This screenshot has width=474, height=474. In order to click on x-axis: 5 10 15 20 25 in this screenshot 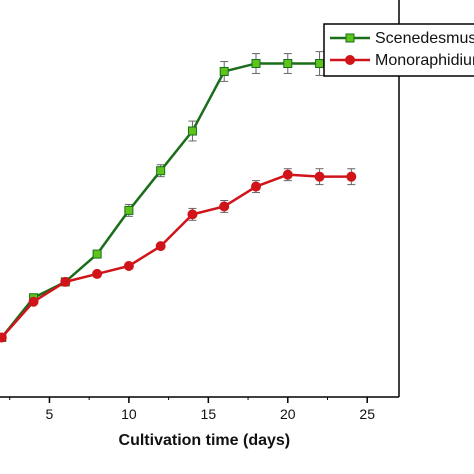, I will do `click(192, 409)`.